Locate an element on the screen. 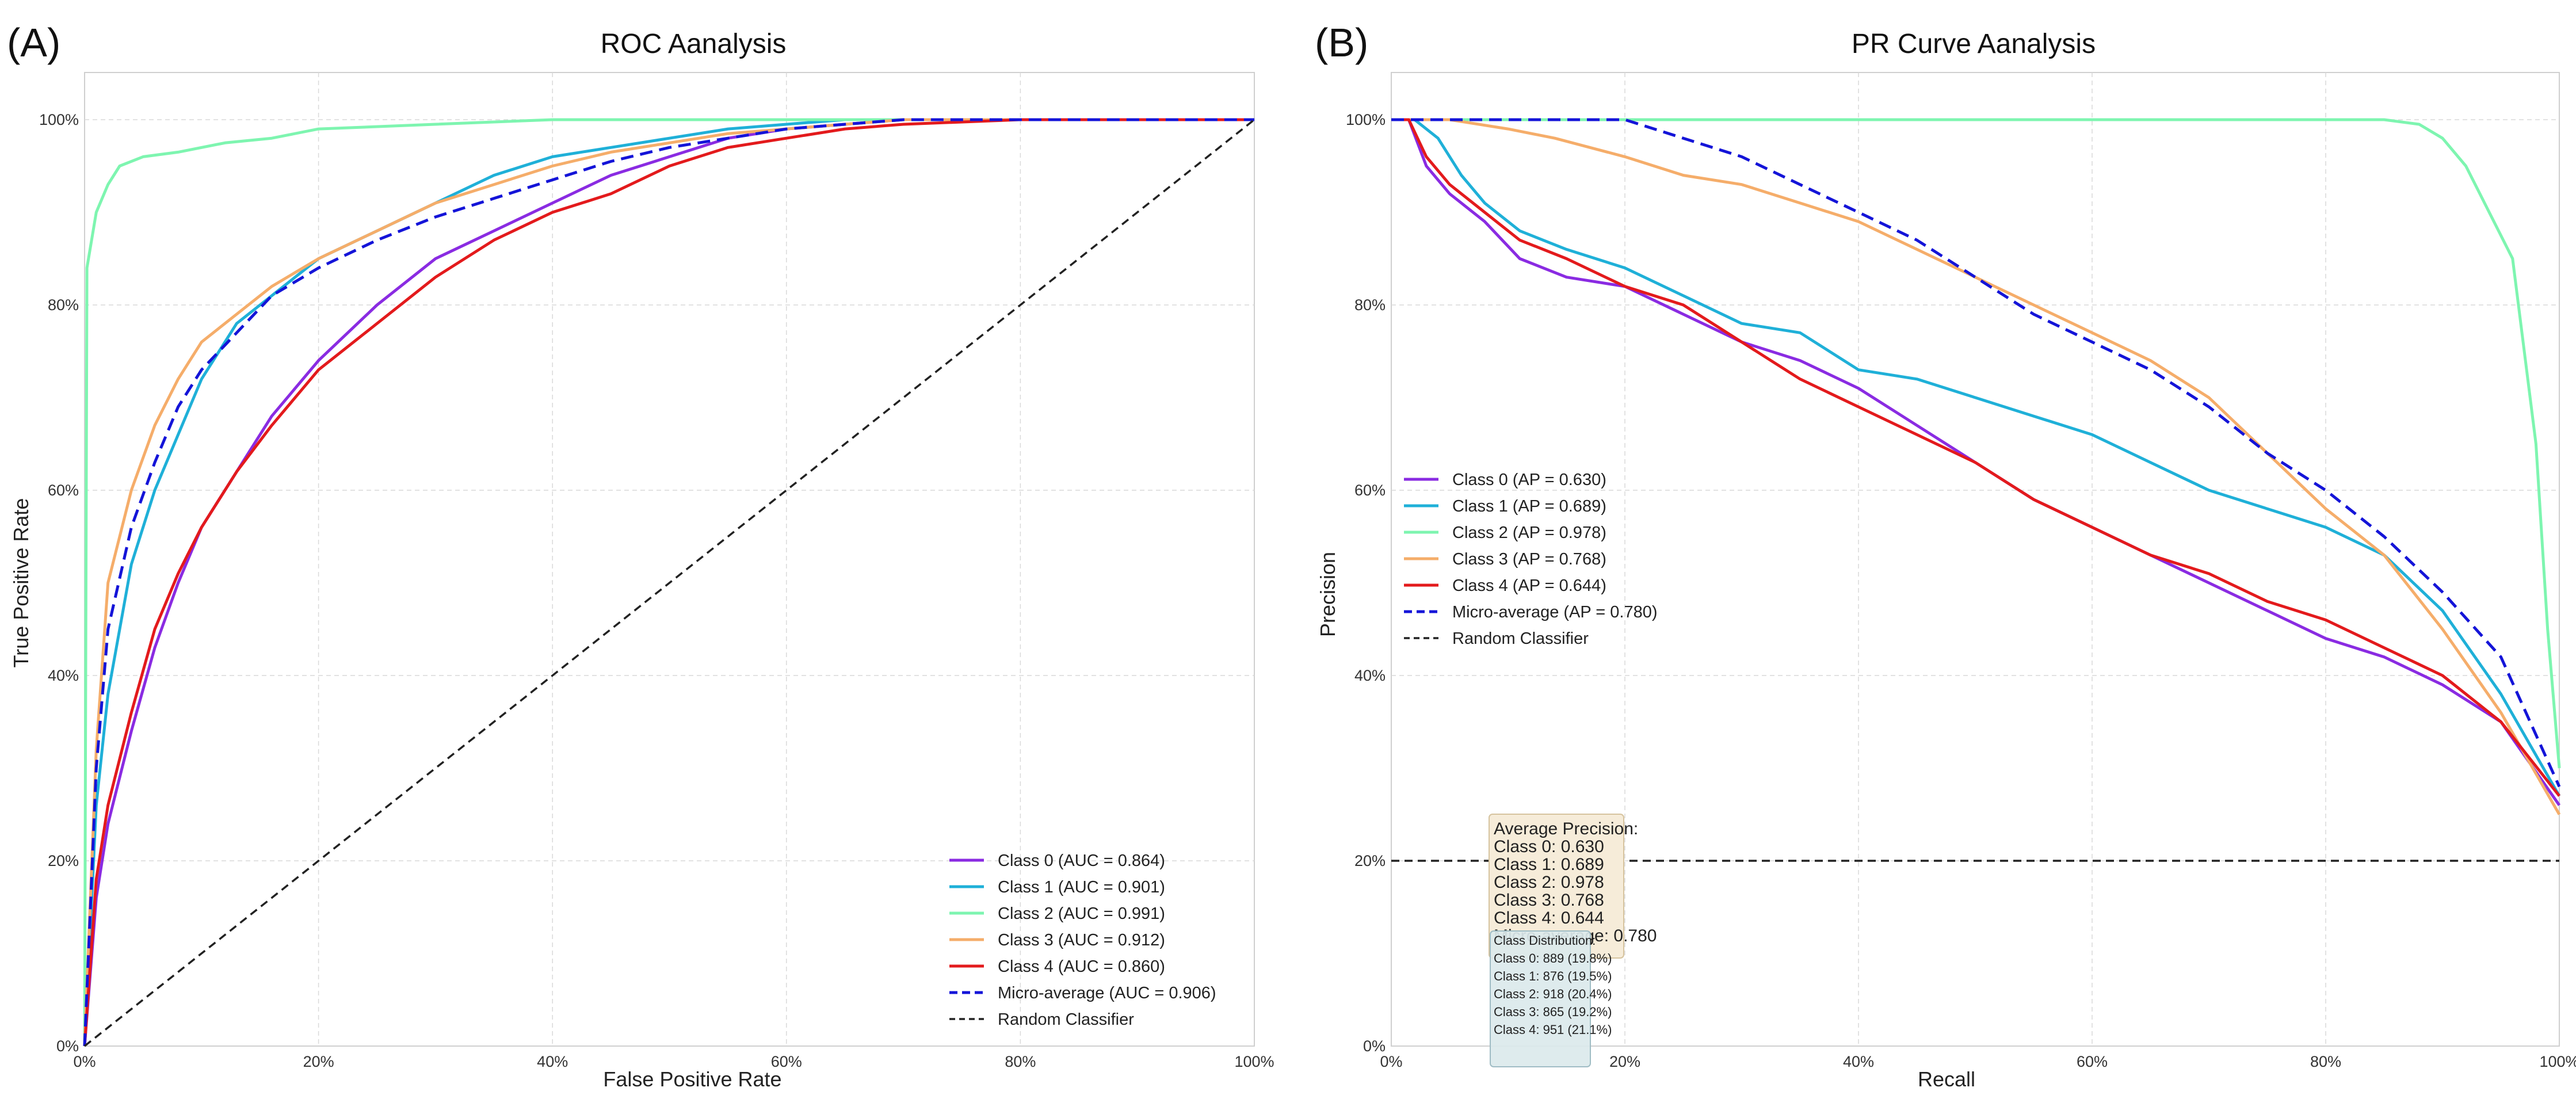 This screenshot has height=1099, width=2576. ap-box-line: Class 4: 0.644 is located at coordinates (1549, 918).